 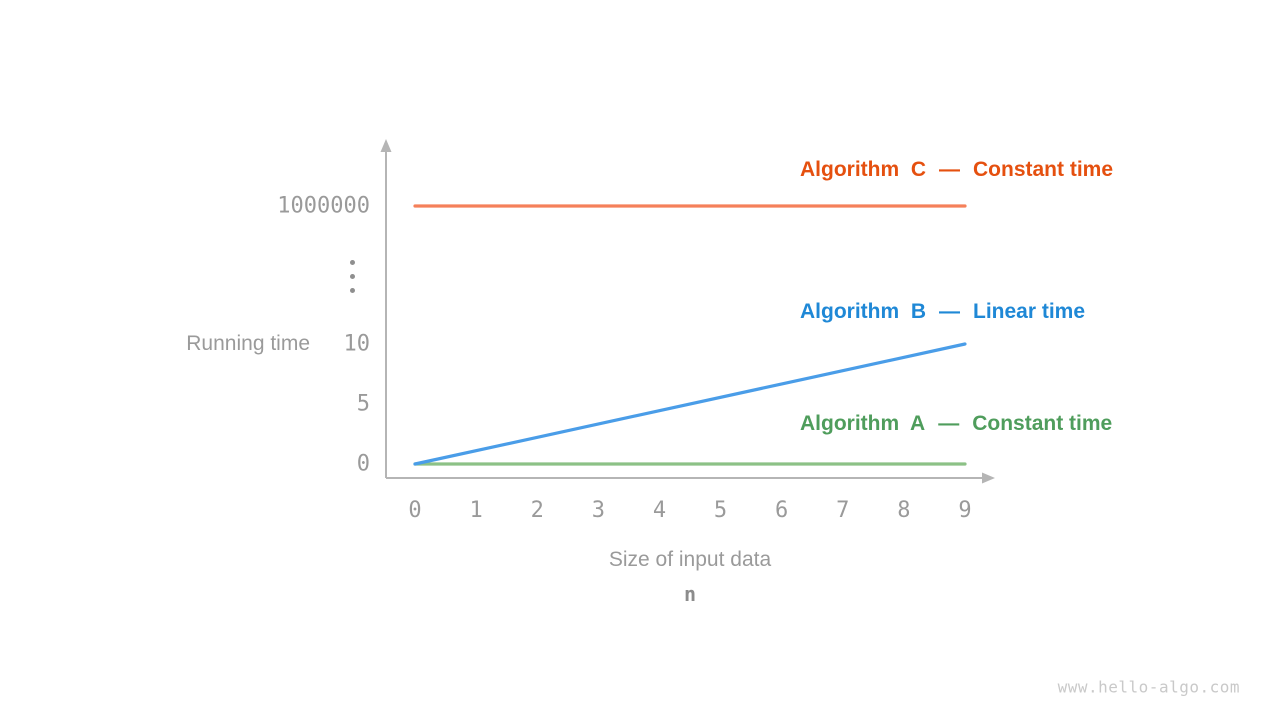 What do you see at coordinates (357, 344) in the screenshot?
I see `y-tick-label: 10` at bounding box center [357, 344].